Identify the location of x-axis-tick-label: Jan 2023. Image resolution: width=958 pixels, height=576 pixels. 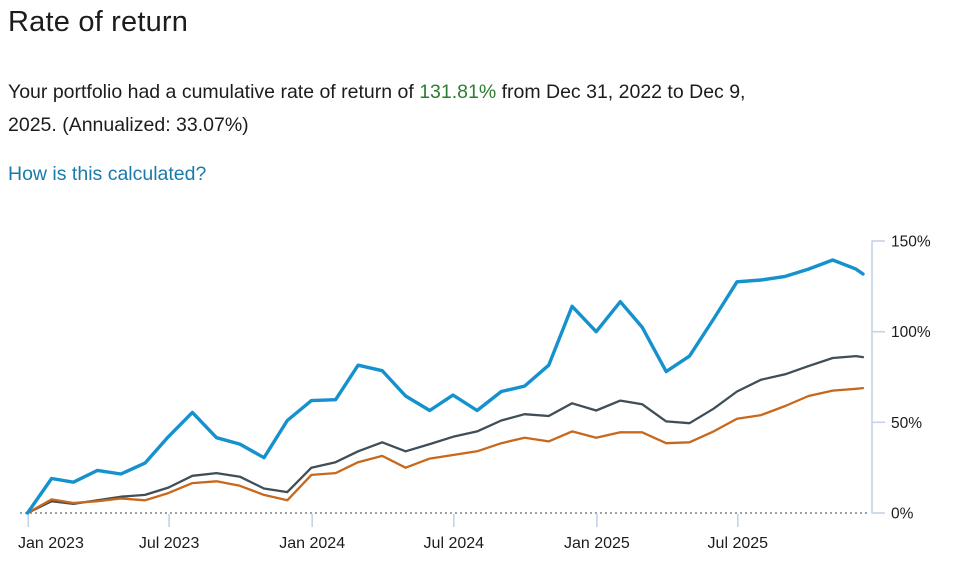
(51, 543).